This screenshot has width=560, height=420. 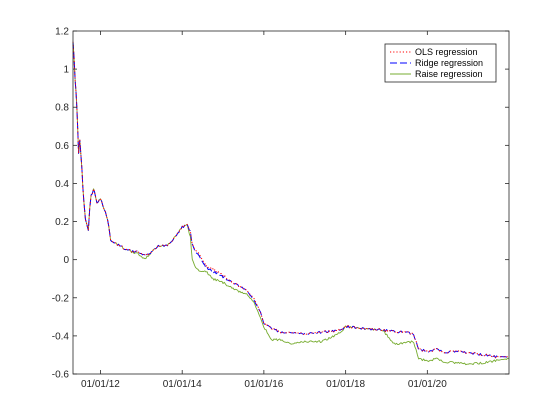 I want to click on y-tick-label: 0.8, so click(x=62, y=108).